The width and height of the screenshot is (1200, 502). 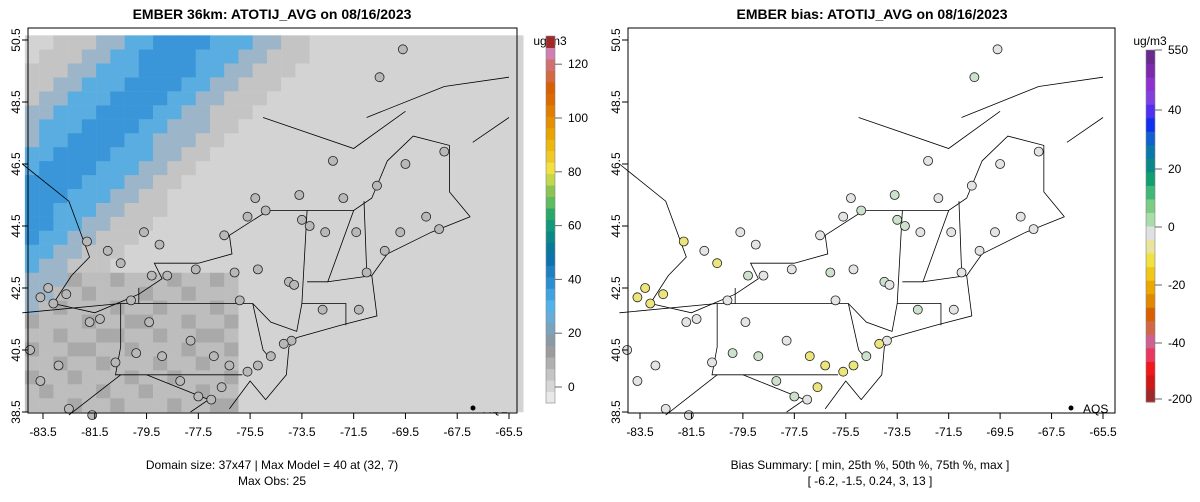 What do you see at coordinates (1000, 432) in the screenshot?
I see `x-tick-label: -69.5` at bounding box center [1000, 432].